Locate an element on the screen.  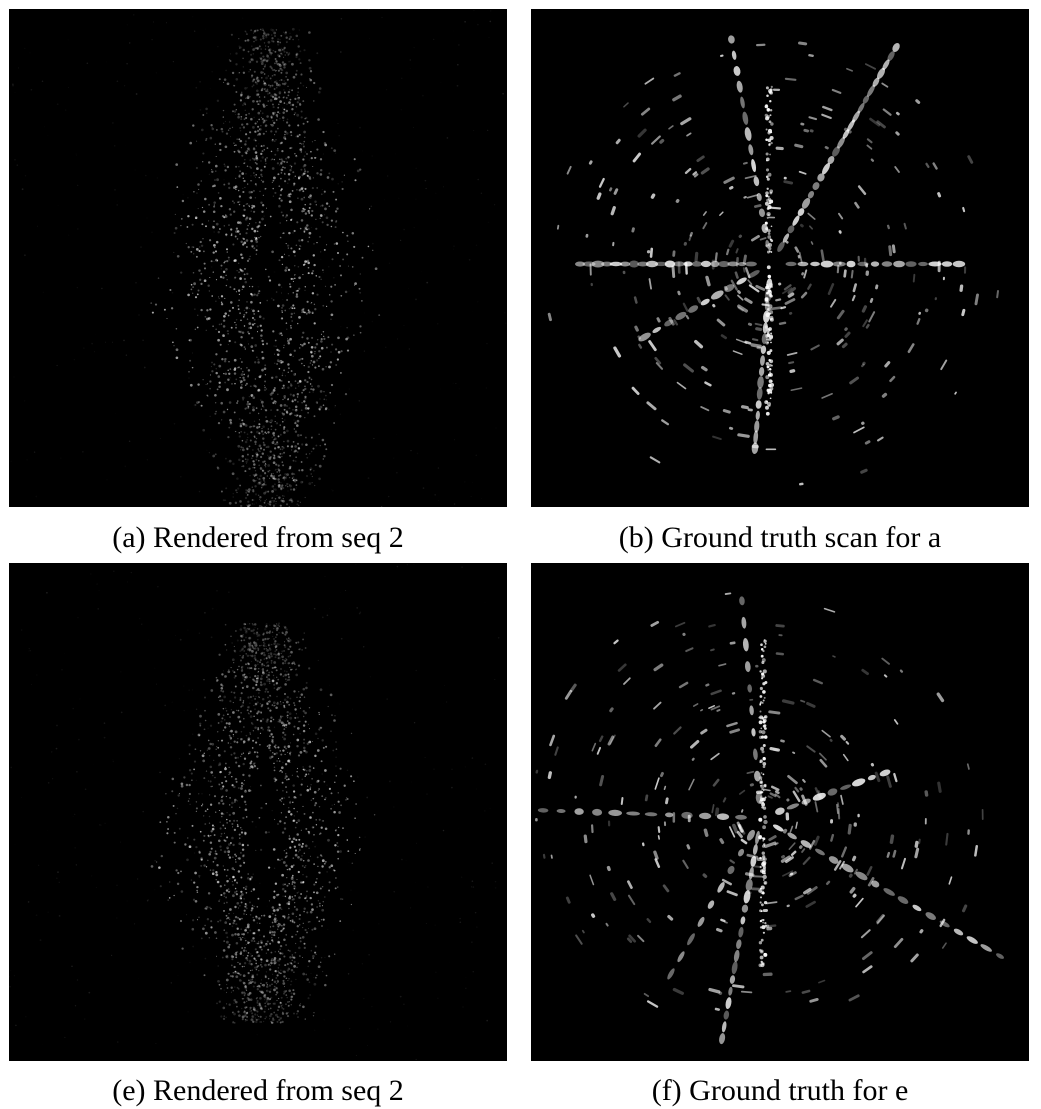
panel-e-caption: (e) Rendered from seq 2 is located at coordinates (258, 1090).